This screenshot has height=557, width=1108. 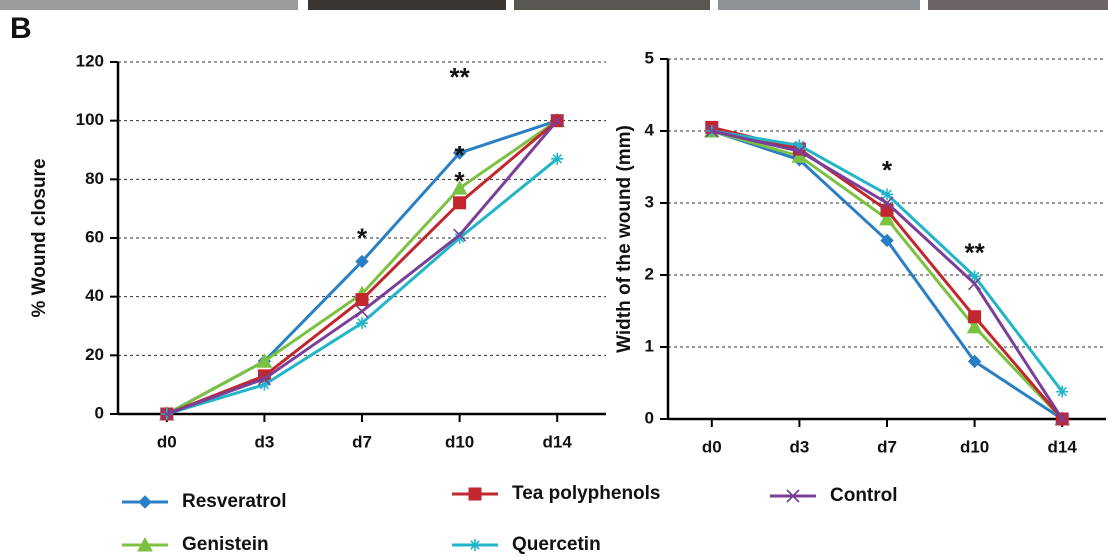 What do you see at coordinates (649, 57) in the screenshot?
I see `y-tick-label: 5` at bounding box center [649, 57].